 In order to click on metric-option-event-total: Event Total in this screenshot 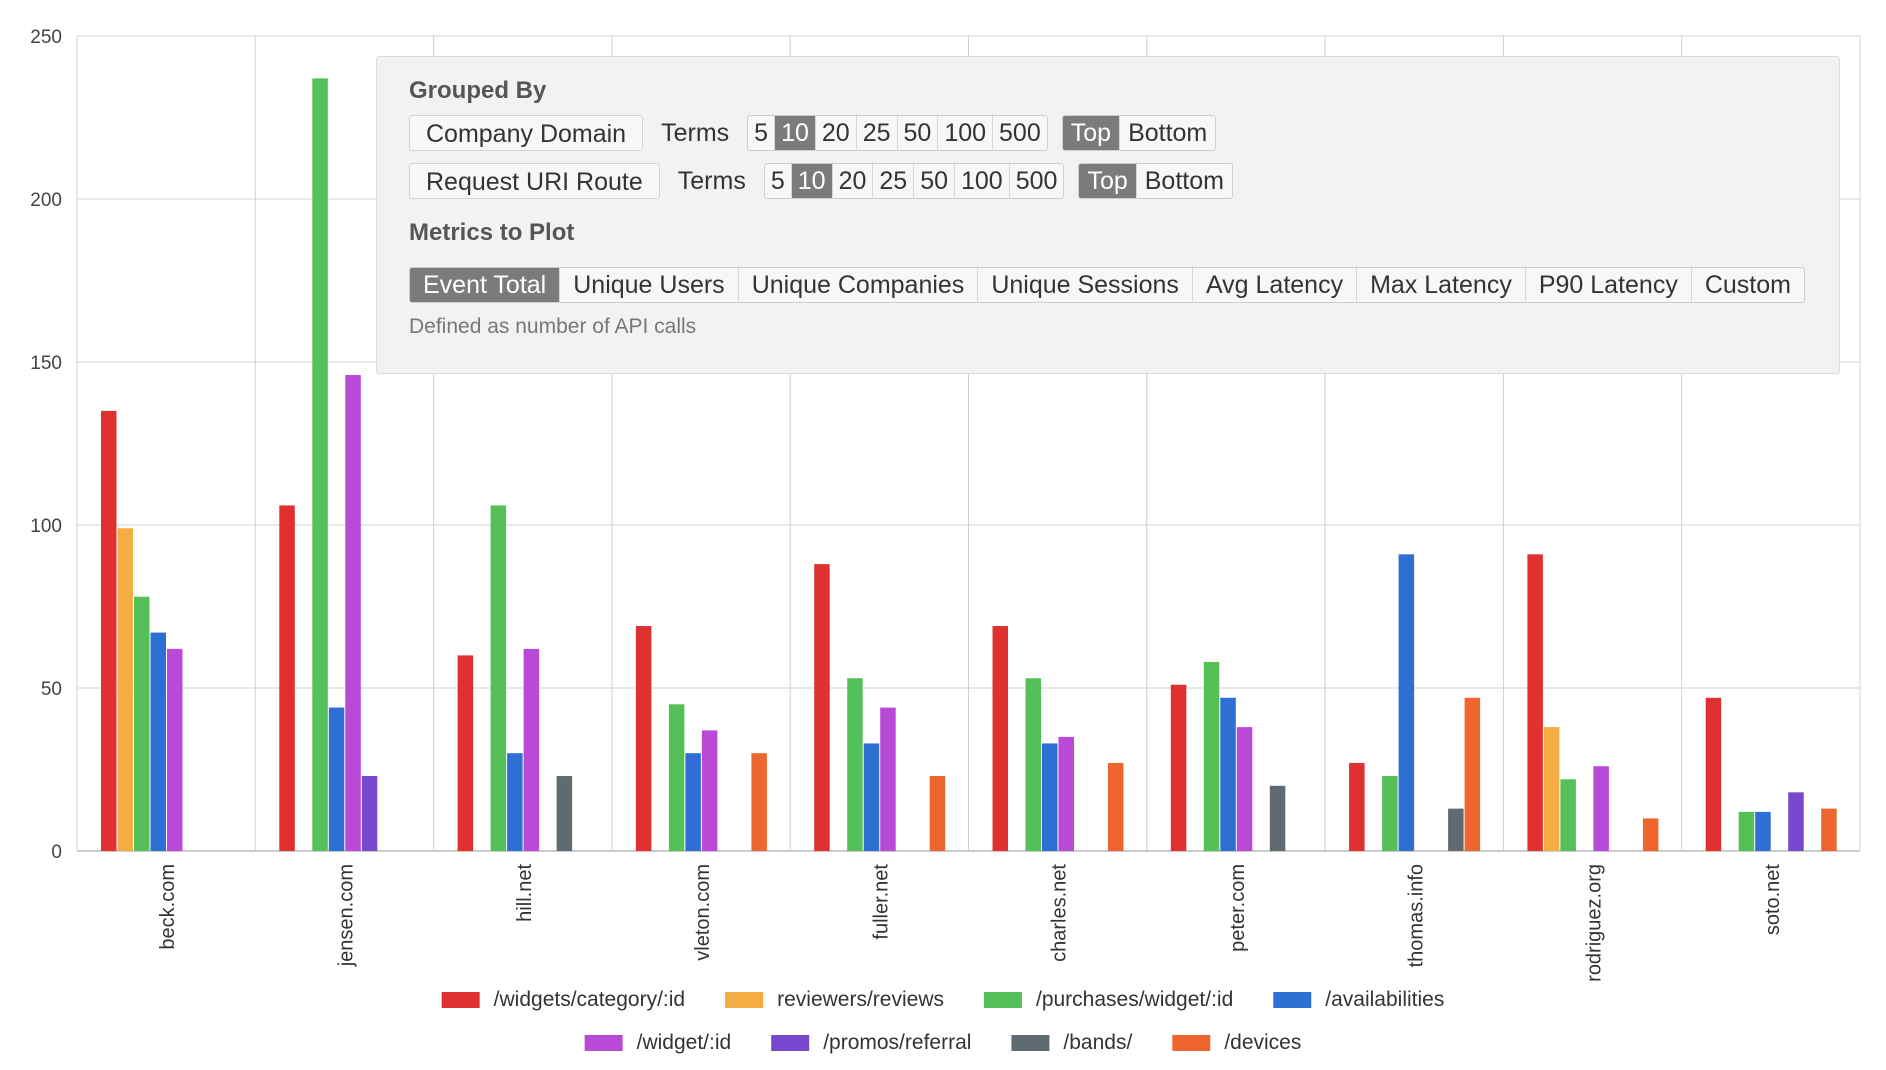, I will do `click(485, 285)`.